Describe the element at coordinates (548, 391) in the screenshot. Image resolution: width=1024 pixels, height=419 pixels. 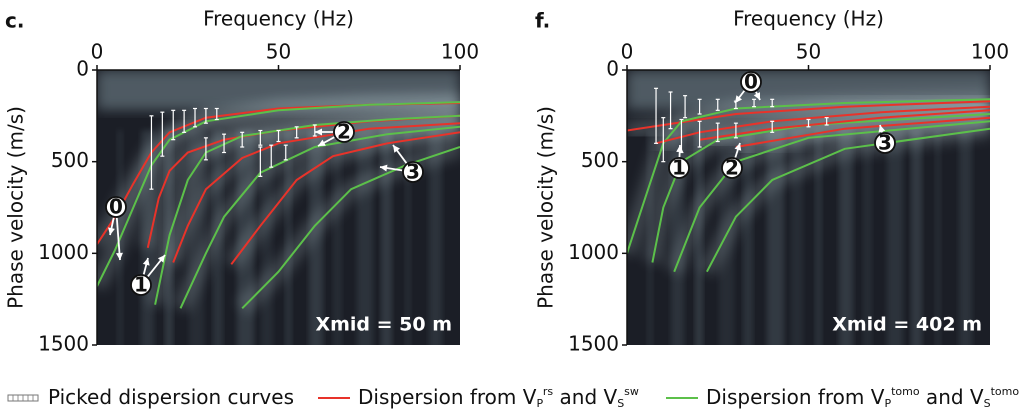
I see `legend-text: rs` at that location.